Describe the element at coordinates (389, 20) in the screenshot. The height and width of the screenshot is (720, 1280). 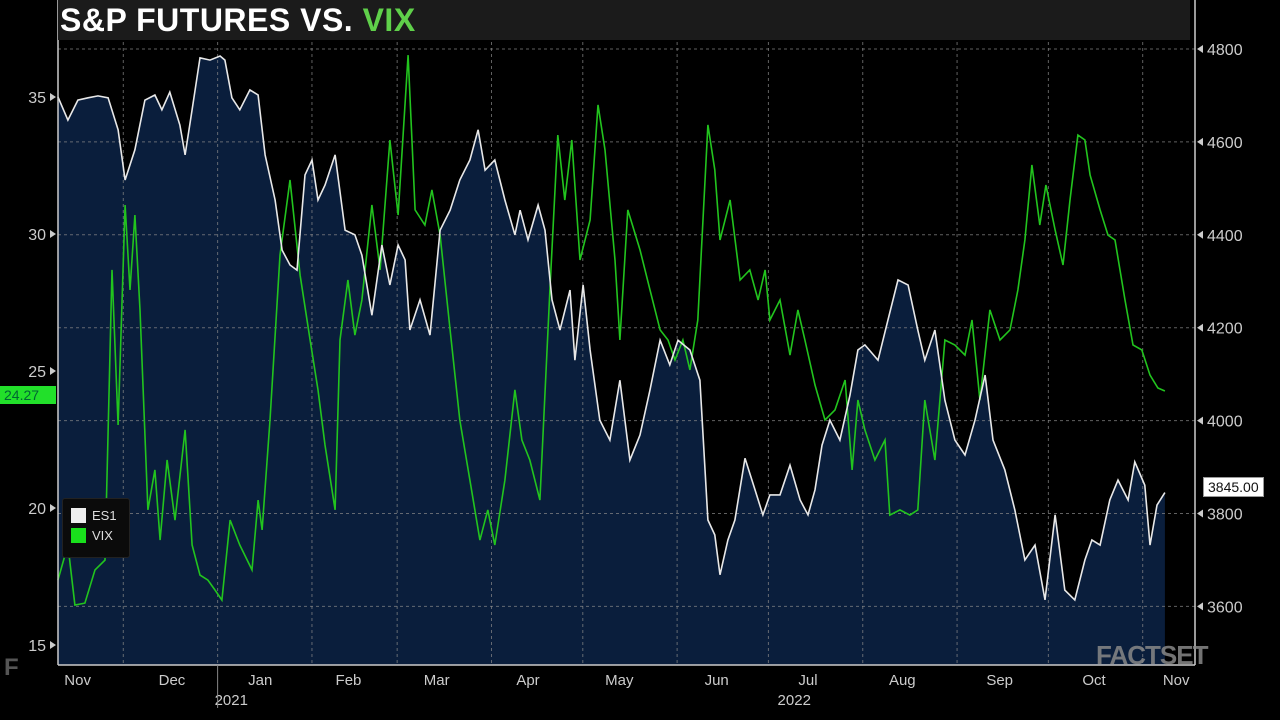
I see `title-accent: VIX` at that location.